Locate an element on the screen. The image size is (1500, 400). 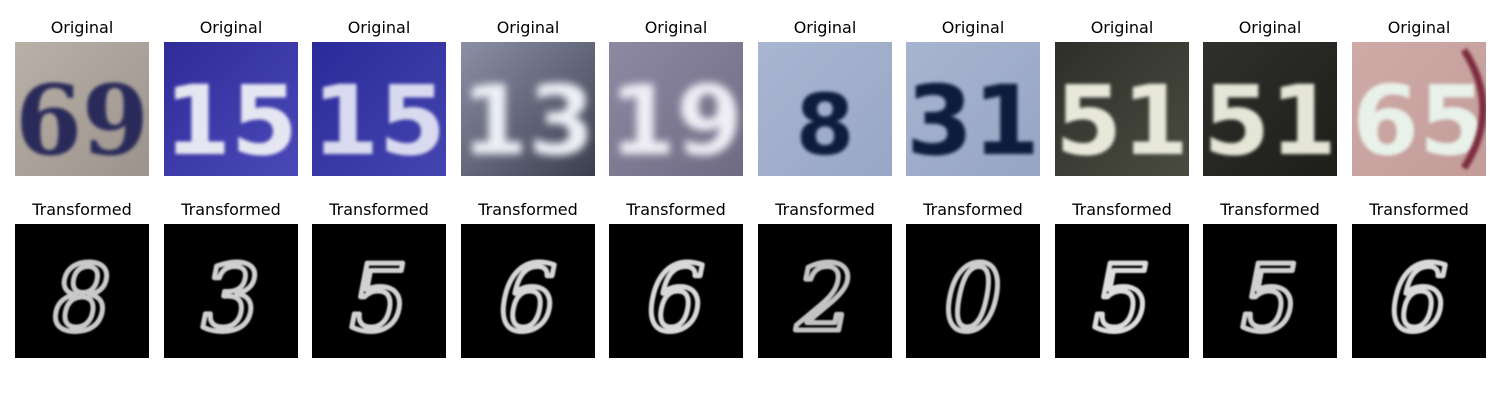
handwritten-digit: 2 is located at coordinates (825, 298).